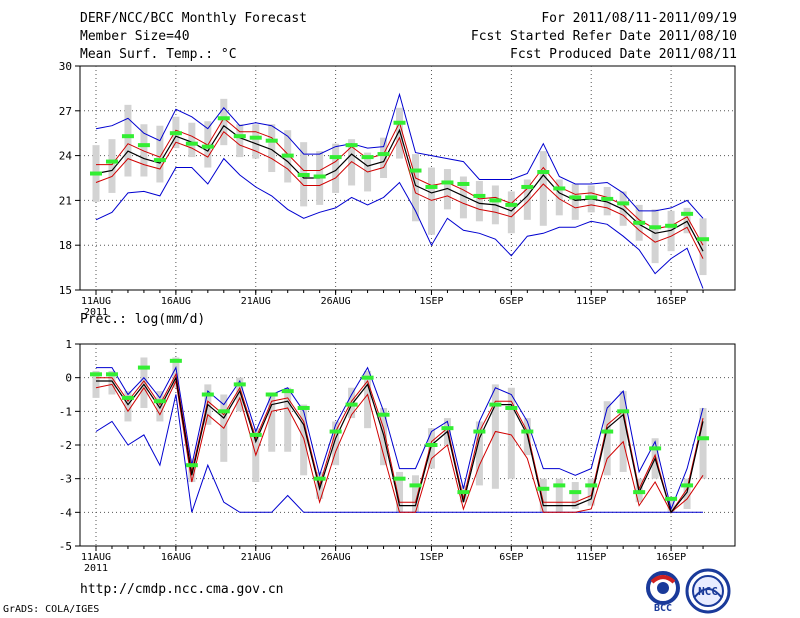 The width and height of the screenshot is (800, 618). Describe the element at coordinates (65, 245) in the screenshot. I see `y-tick-label: 18` at that location.